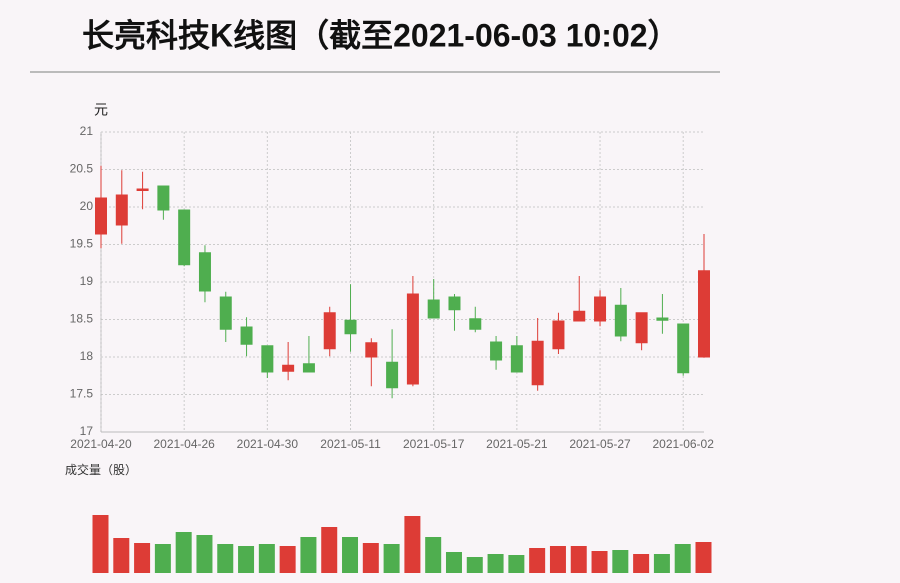 The image size is (900, 583). What do you see at coordinates (101, 469) in the screenshot?
I see `volume-label: 成交量（股）` at bounding box center [101, 469].